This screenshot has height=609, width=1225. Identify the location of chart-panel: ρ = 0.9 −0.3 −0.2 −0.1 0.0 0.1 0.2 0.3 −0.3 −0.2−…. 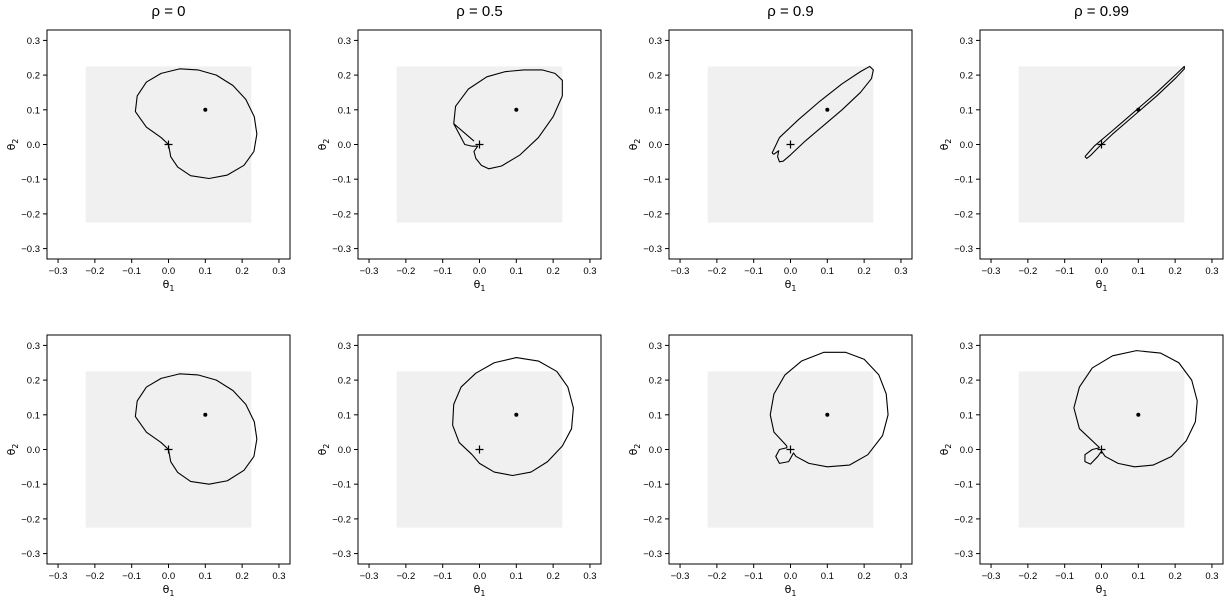
(770, 152).